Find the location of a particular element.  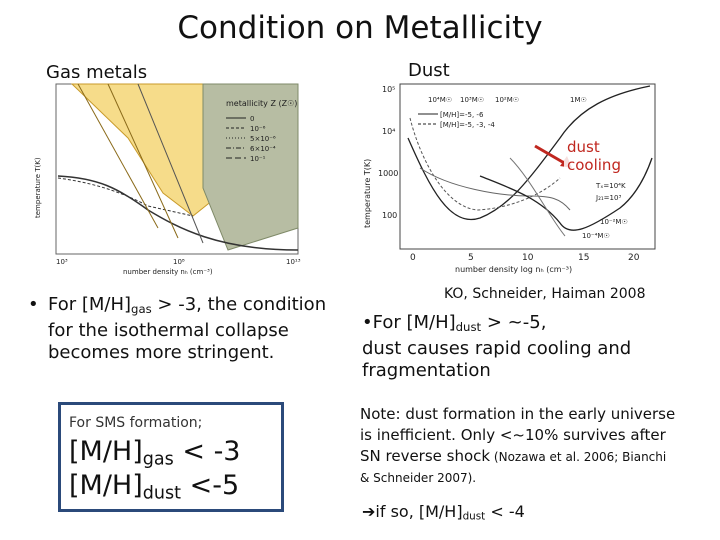

right-x-tick-3: 15 is located at coordinates (583, 258).